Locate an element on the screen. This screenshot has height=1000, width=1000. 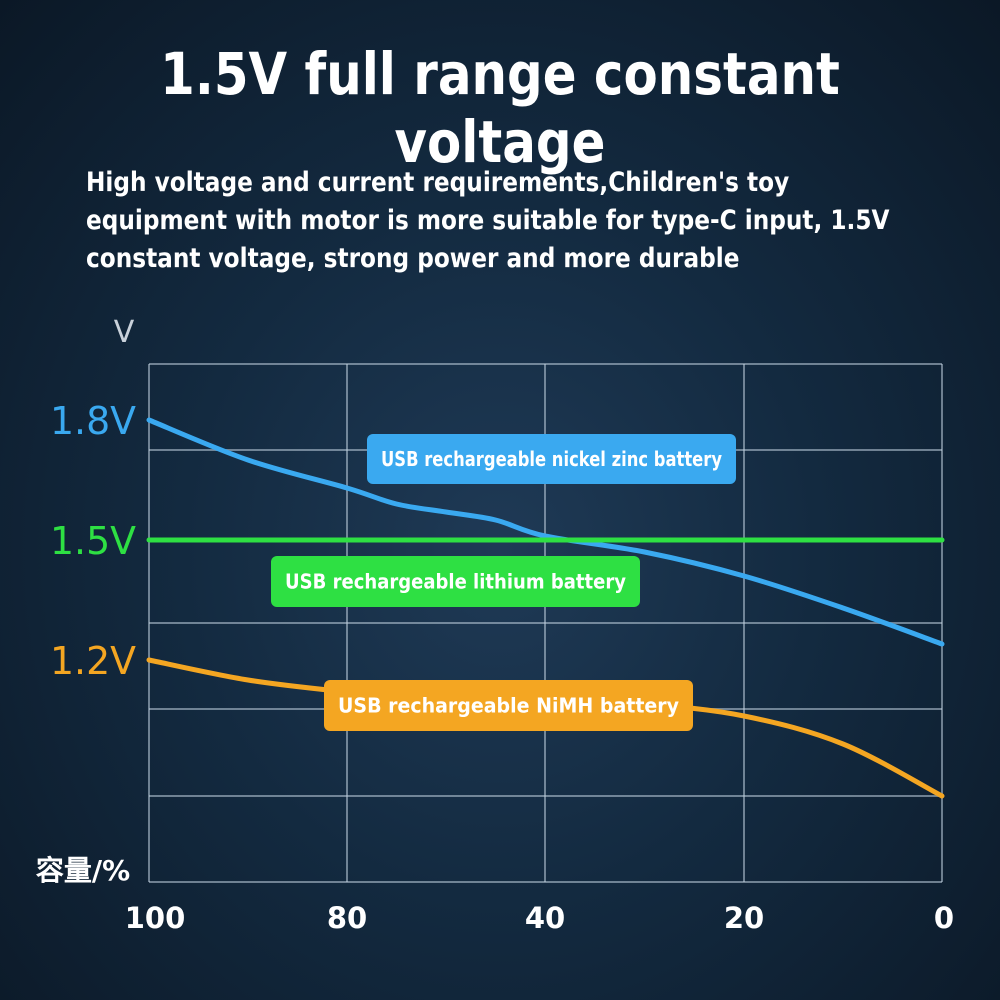
legend-label: USB rechargeable lithium battery is located at coordinates (455, 582).